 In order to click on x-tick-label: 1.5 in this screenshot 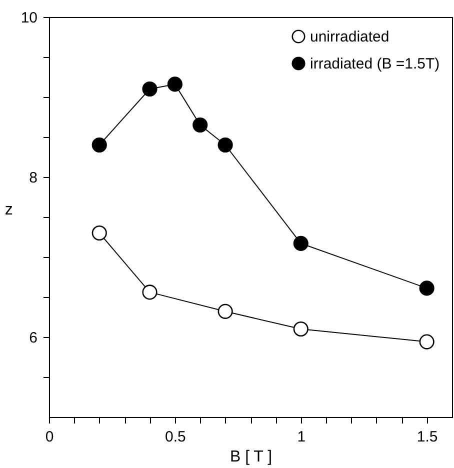, I will do `click(427, 437)`.